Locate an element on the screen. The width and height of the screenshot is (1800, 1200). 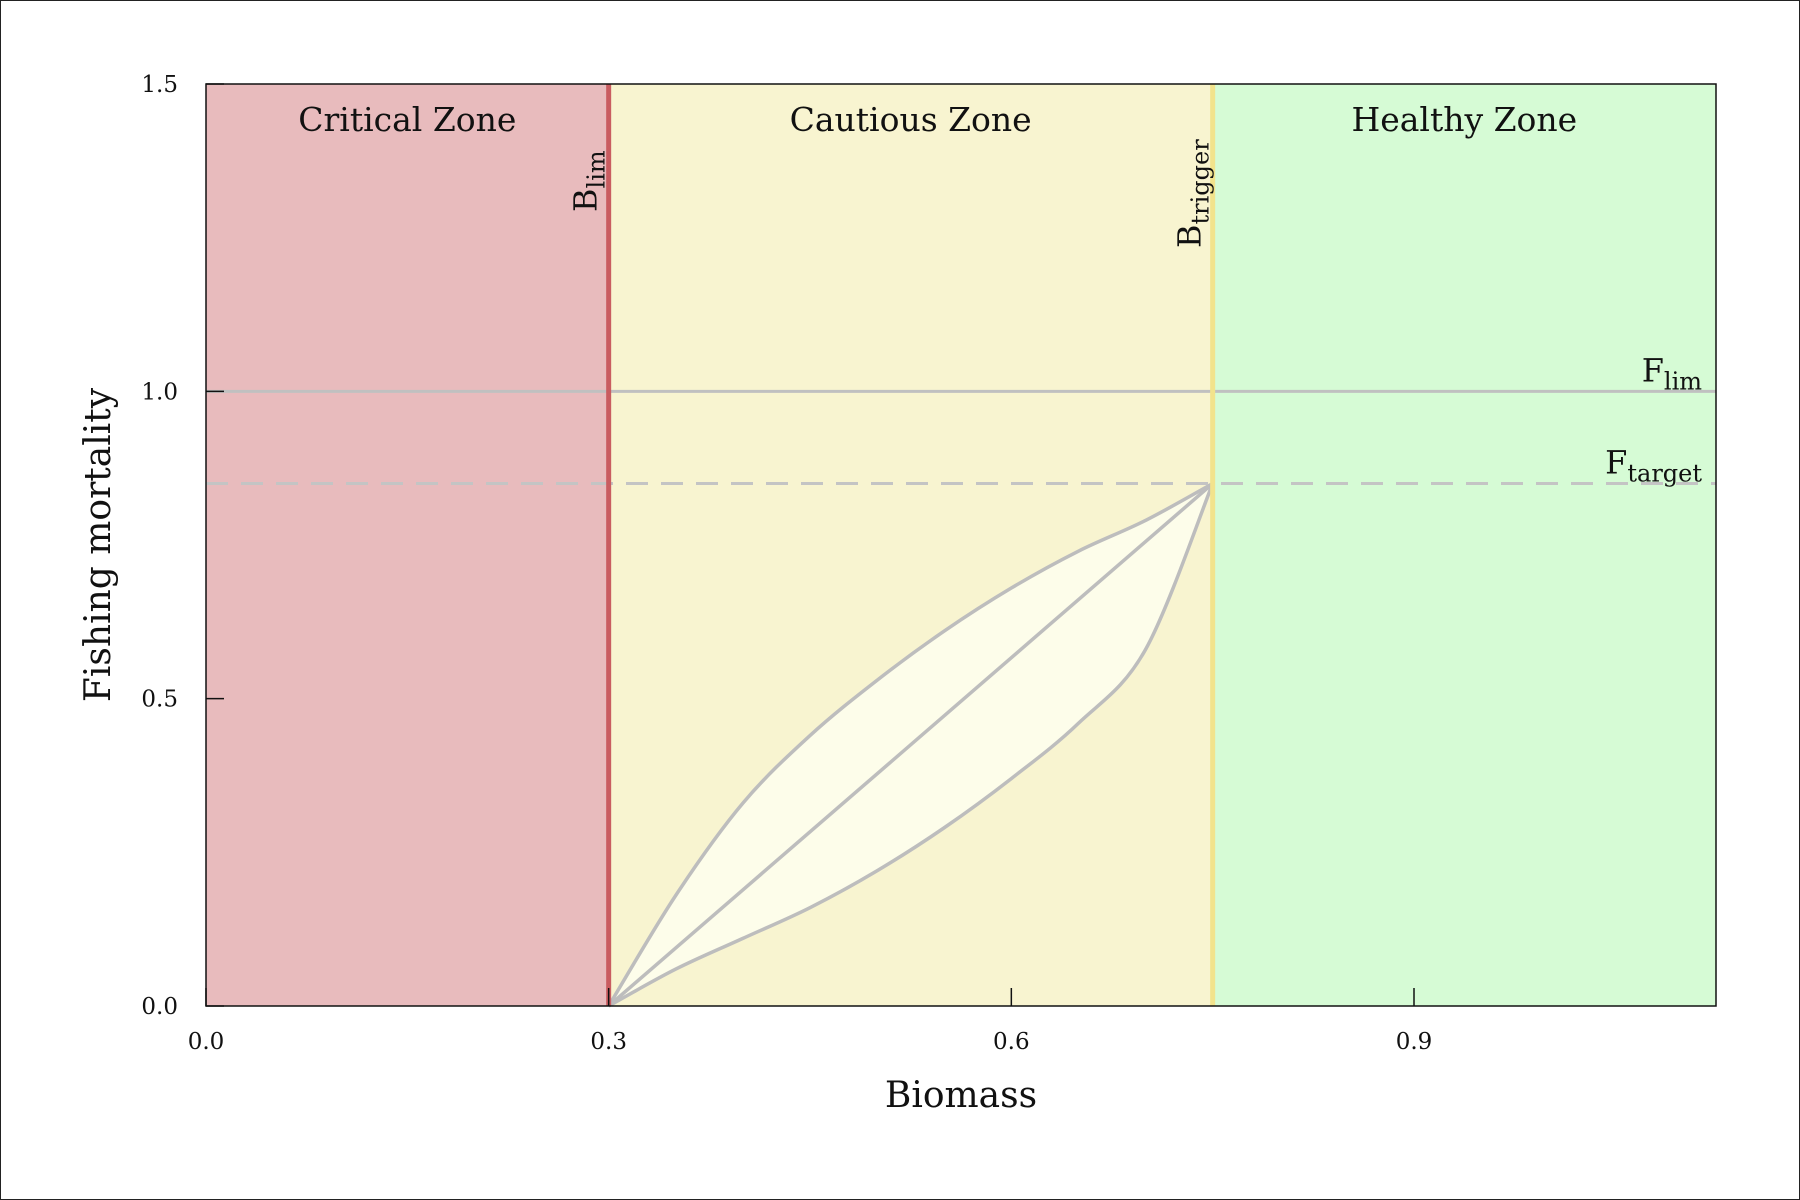
envelope-layer is located at coordinates (911, 744).